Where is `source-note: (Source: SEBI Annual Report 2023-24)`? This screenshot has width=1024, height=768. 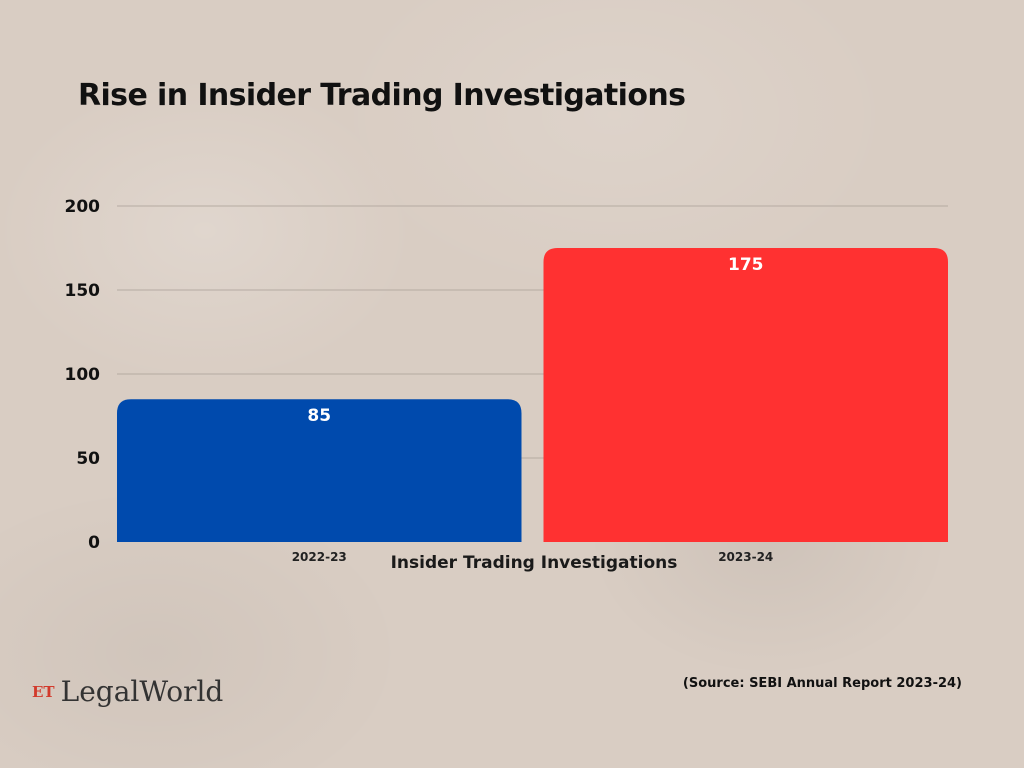
source-note: (Source: SEBI Annual Report 2023-24) is located at coordinates (822, 683).